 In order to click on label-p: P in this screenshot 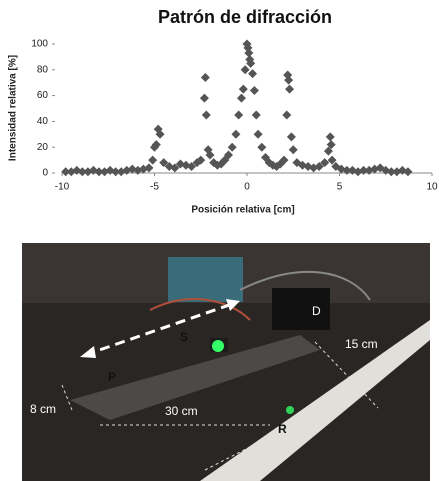, I will do `click(112, 377)`.